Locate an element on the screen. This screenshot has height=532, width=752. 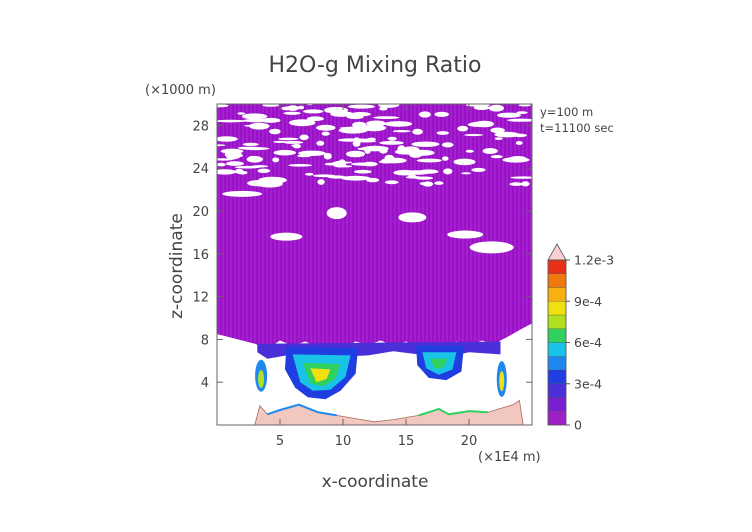
y-tick-label: 24 is located at coordinates (200, 169).